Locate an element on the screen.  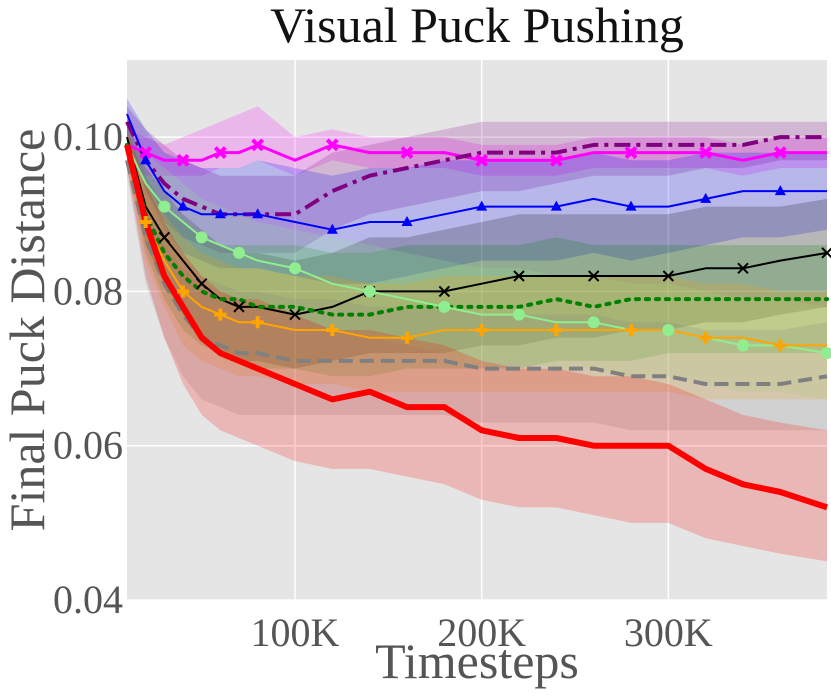
y-tick-label: 0.10 is located at coordinates (88, 136).